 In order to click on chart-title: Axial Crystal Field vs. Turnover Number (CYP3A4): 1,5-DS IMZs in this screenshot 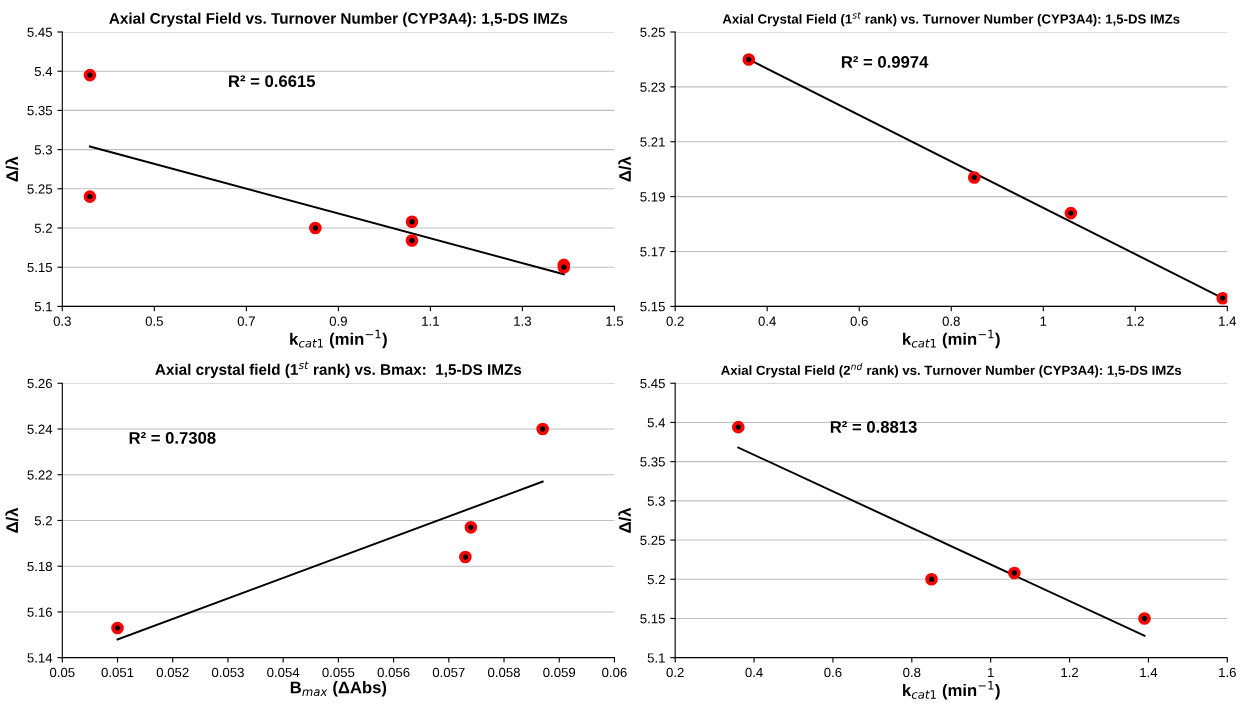, I will do `click(338, 19)`.